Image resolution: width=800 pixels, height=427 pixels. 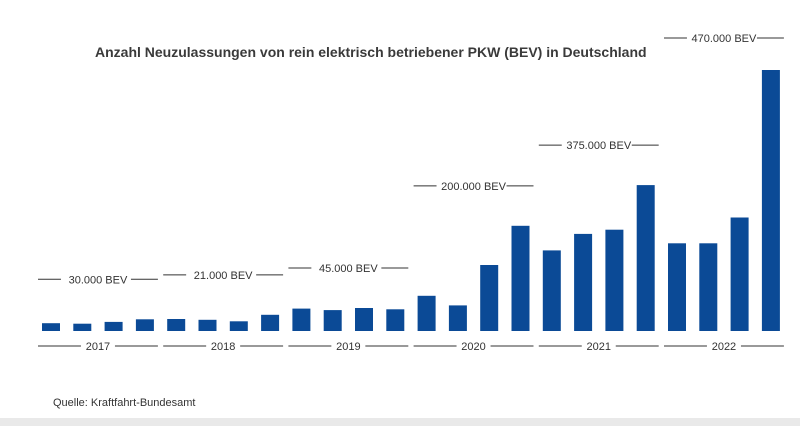 I want to click on year-label-2021: 2021, so click(x=599, y=347).